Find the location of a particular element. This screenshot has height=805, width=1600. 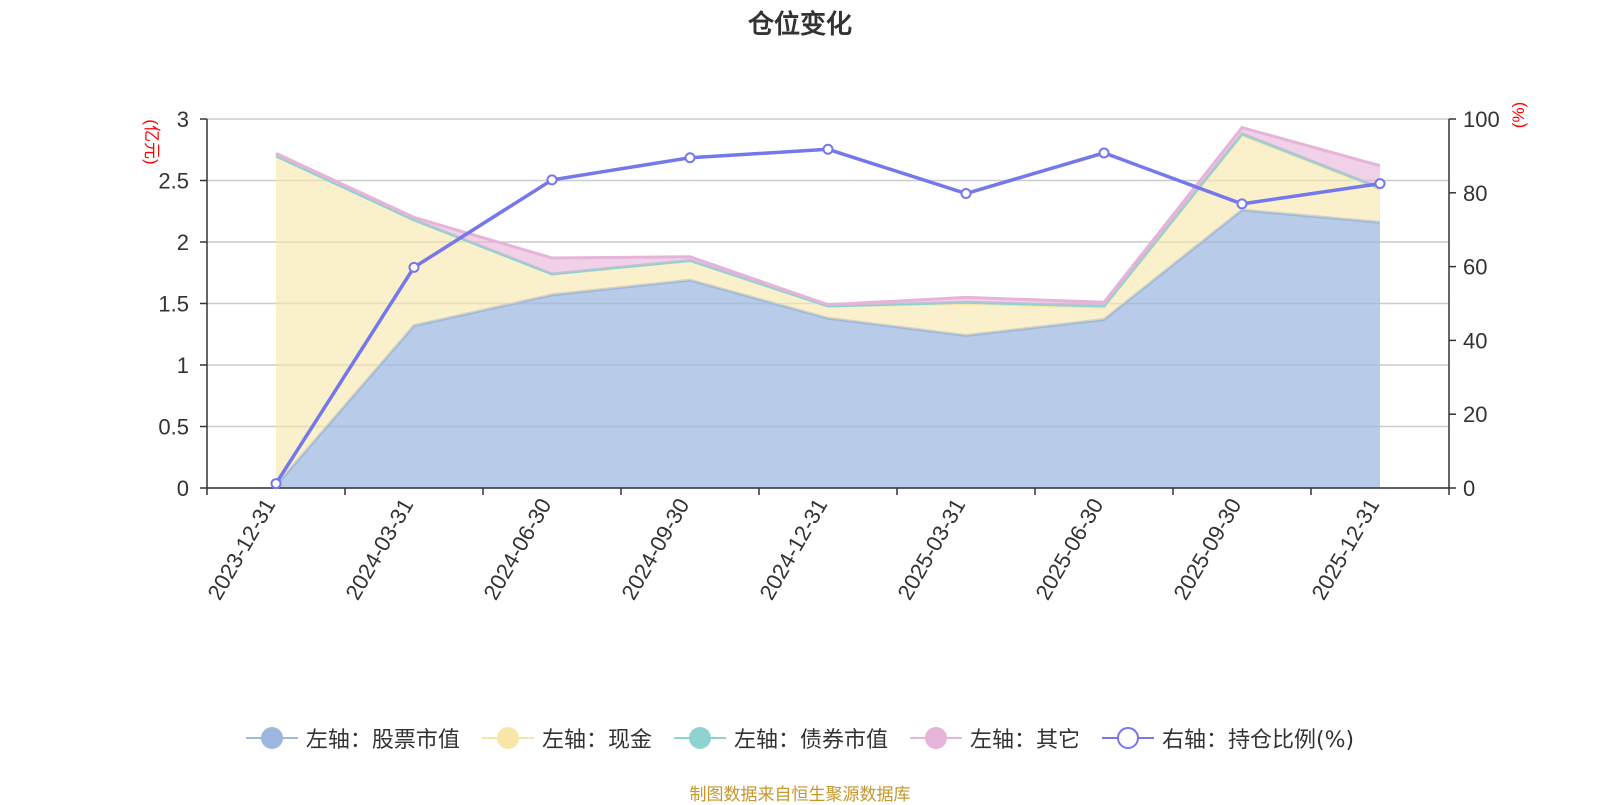

legend-label-other: 左轴：其它 is located at coordinates (1024, 740).